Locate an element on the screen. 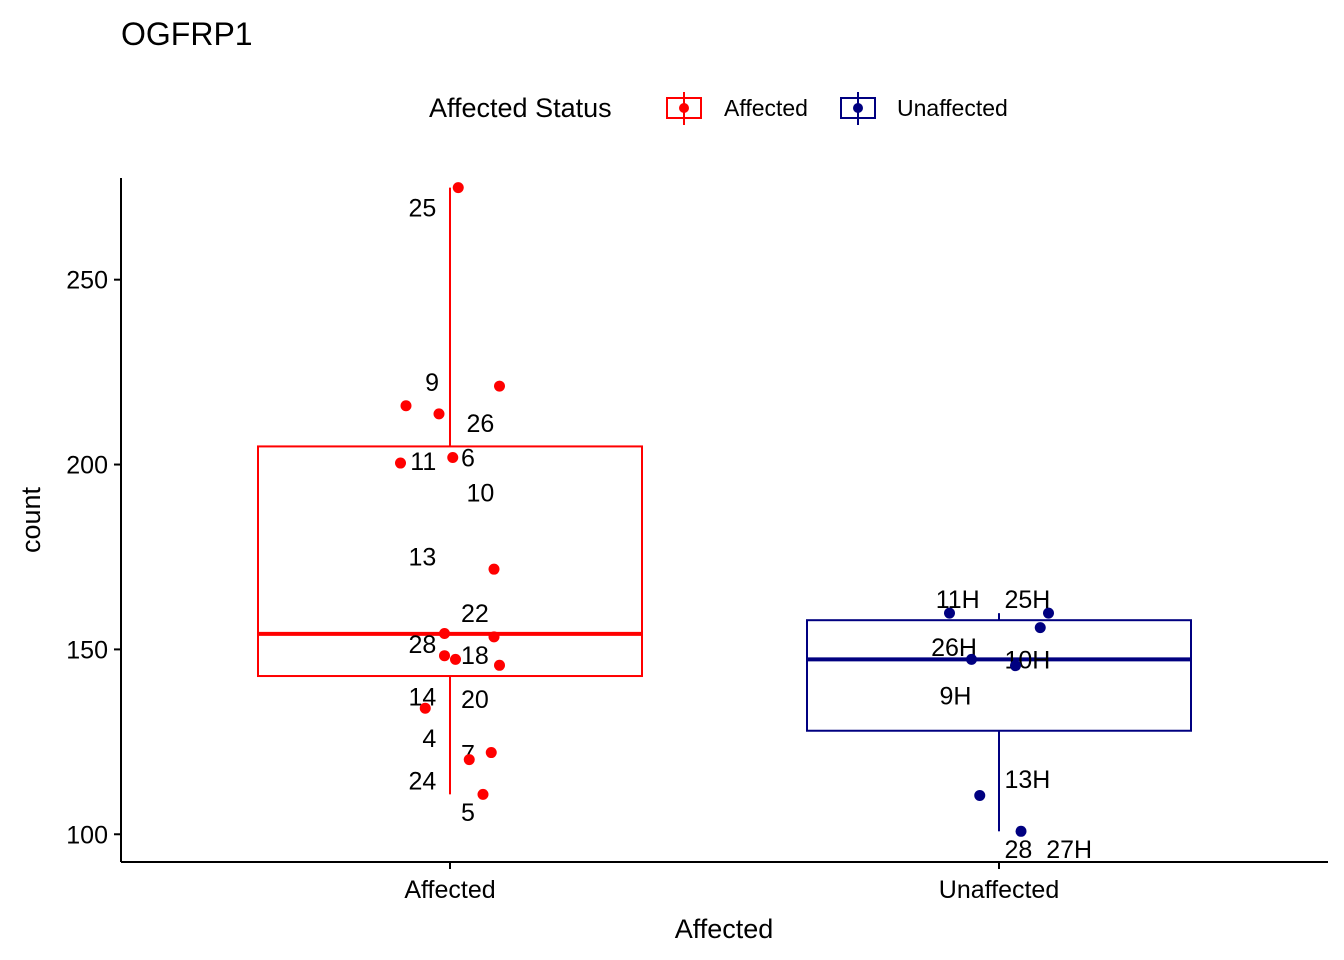 The image size is (1344, 960). data-point-label: 11 is located at coordinates (423, 462).